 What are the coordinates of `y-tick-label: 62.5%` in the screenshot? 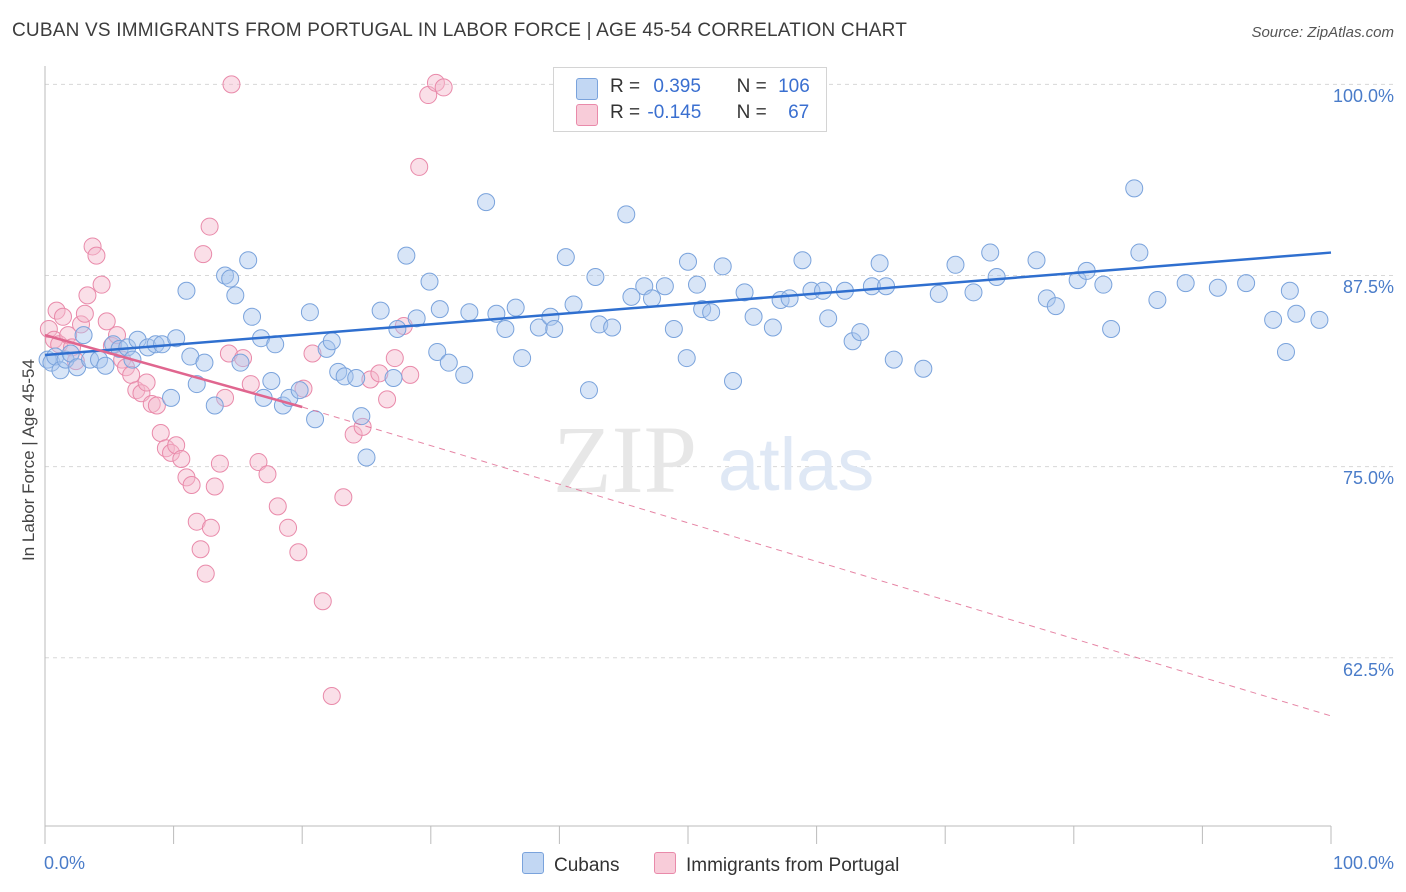 It's located at (1368, 670).